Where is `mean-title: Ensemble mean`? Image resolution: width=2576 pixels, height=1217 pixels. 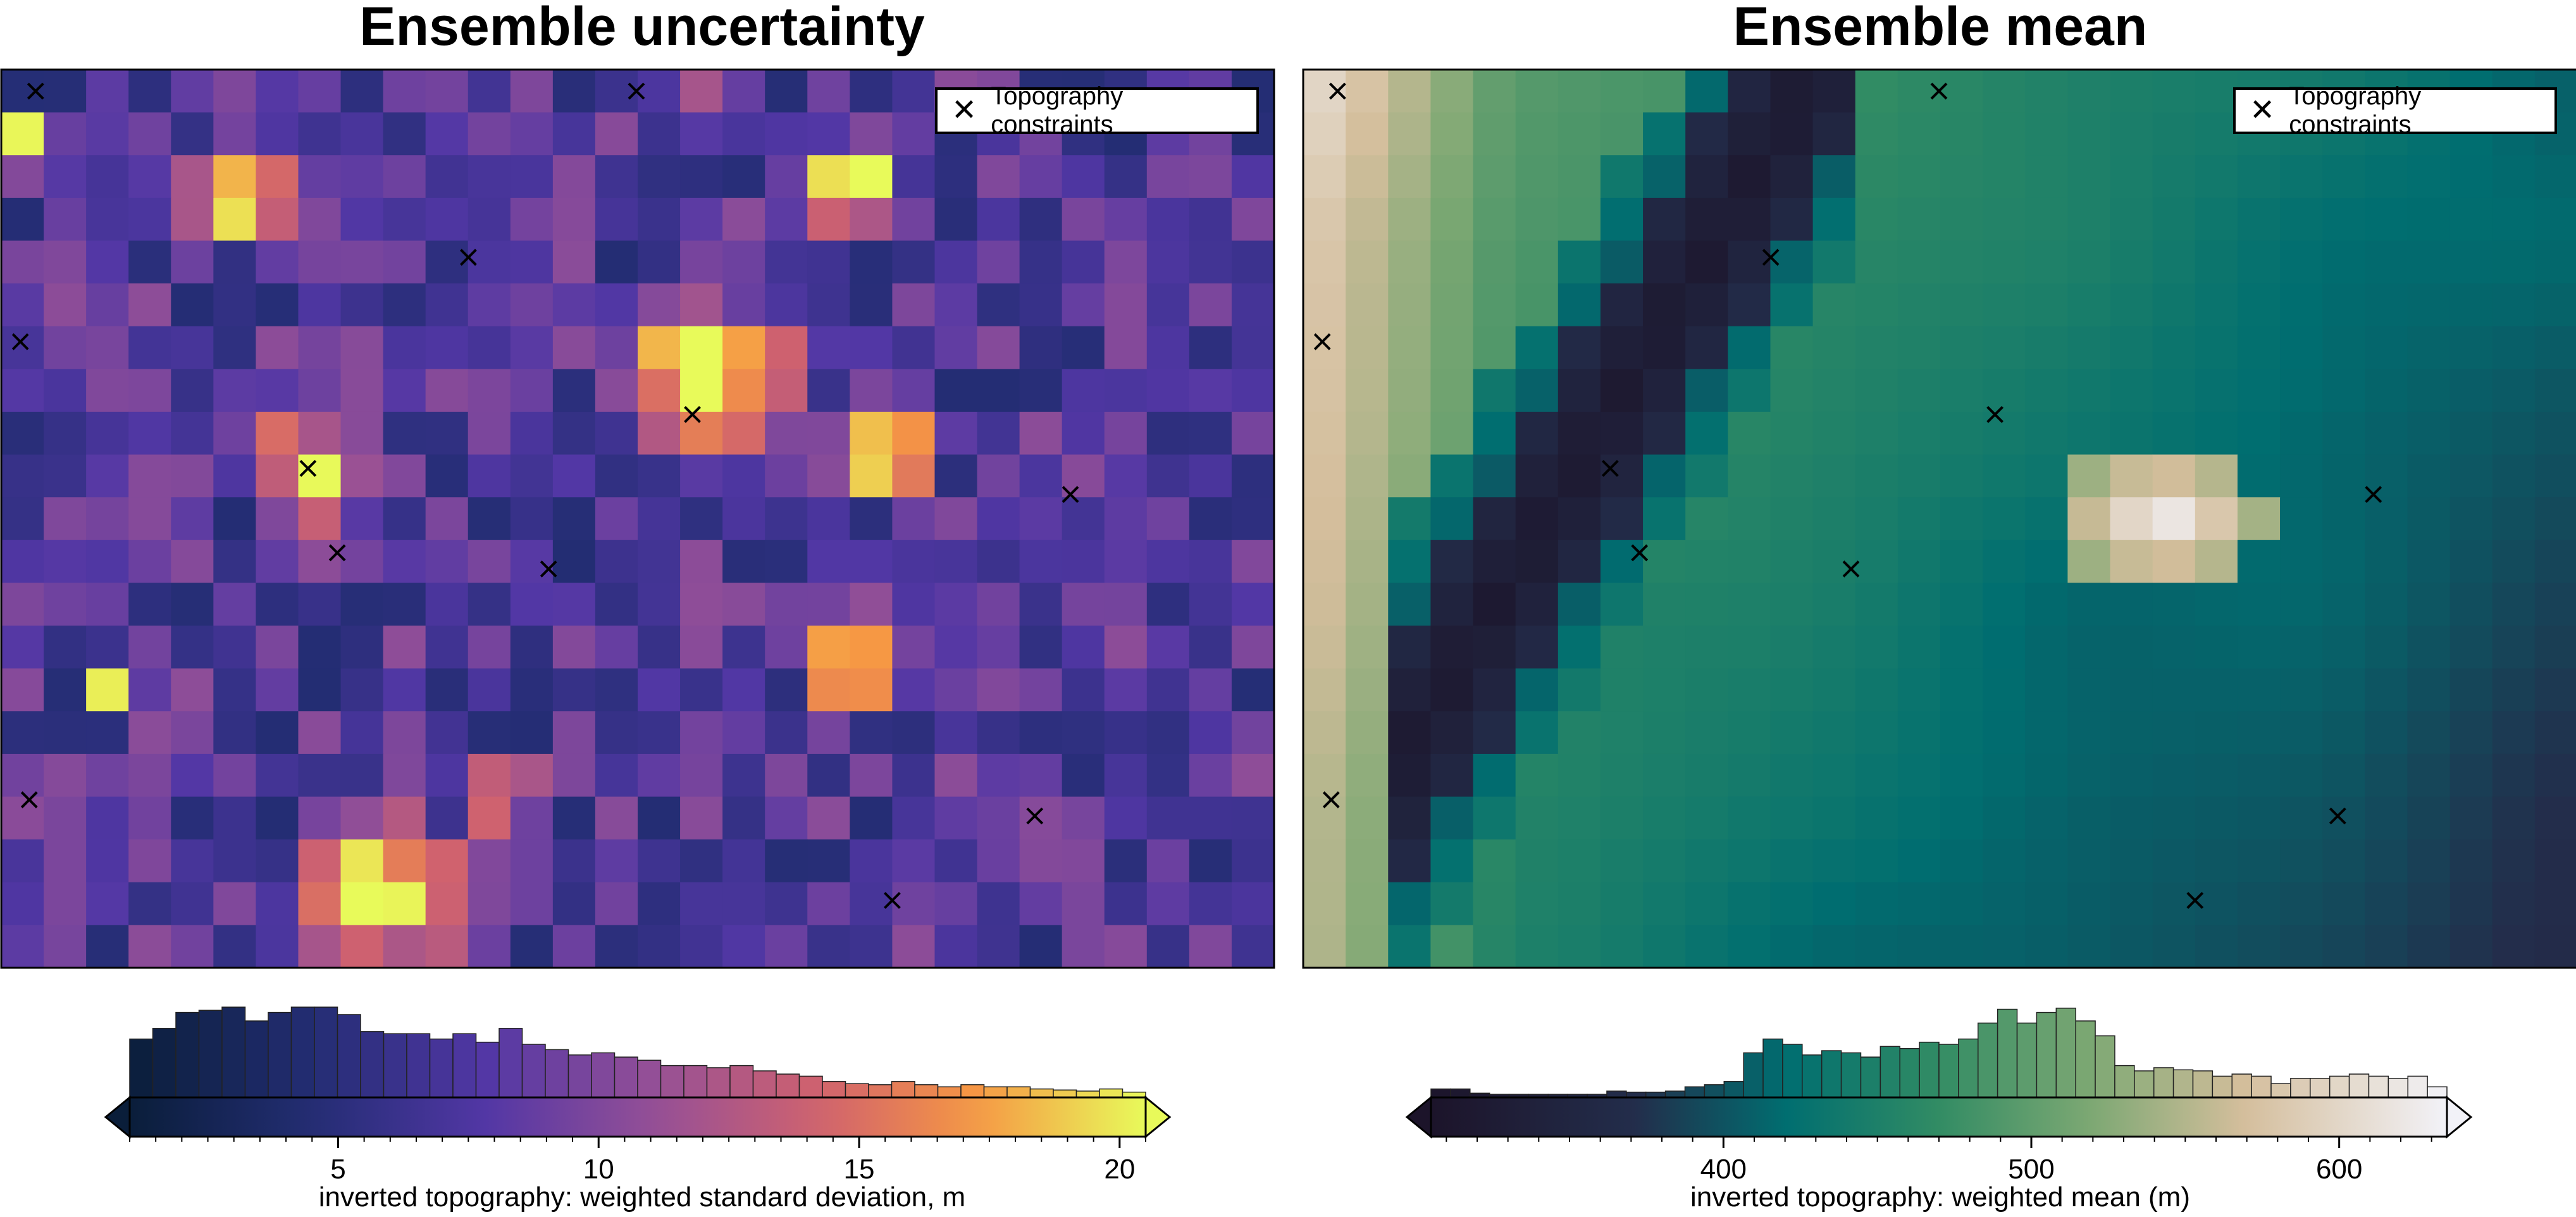 mean-title: Ensemble mean is located at coordinates (1941, 29).